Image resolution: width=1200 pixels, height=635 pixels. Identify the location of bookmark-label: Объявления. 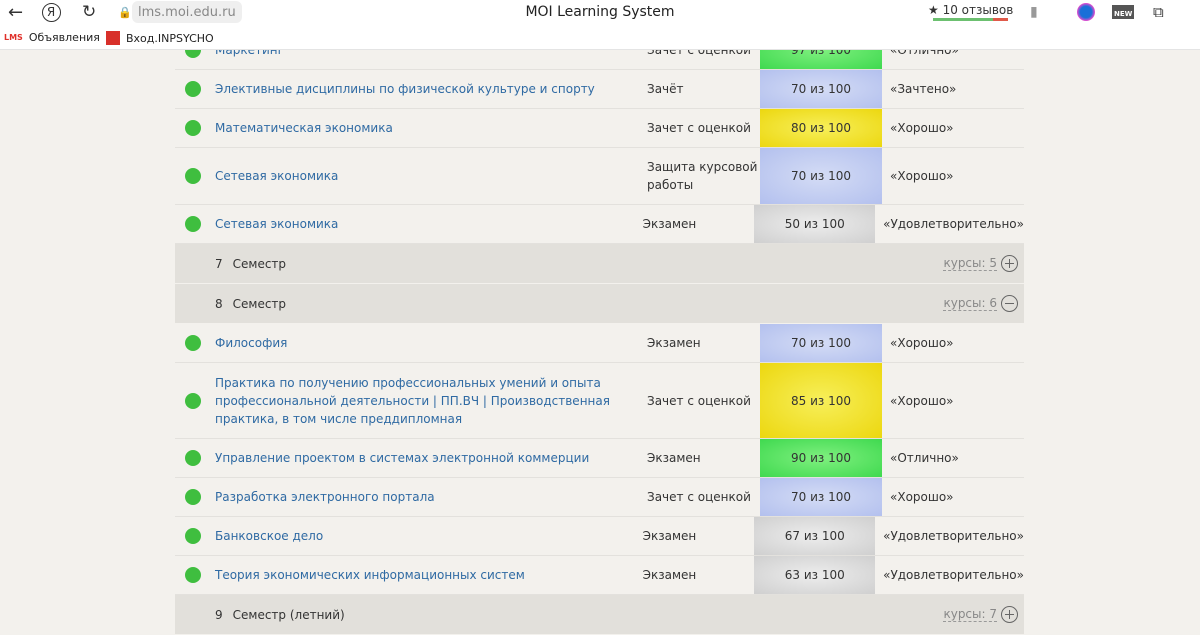
(64, 37).